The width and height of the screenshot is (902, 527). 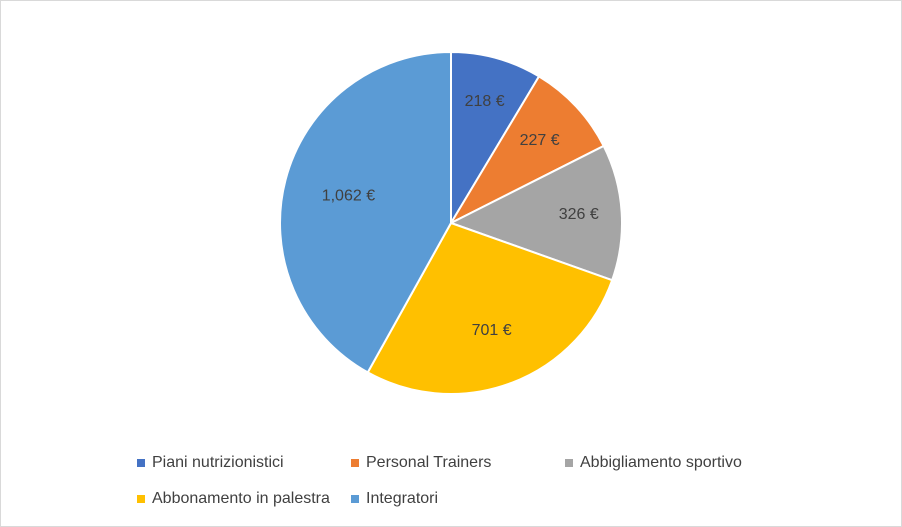 I want to click on data-label: 227 €, so click(x=540, y=140).